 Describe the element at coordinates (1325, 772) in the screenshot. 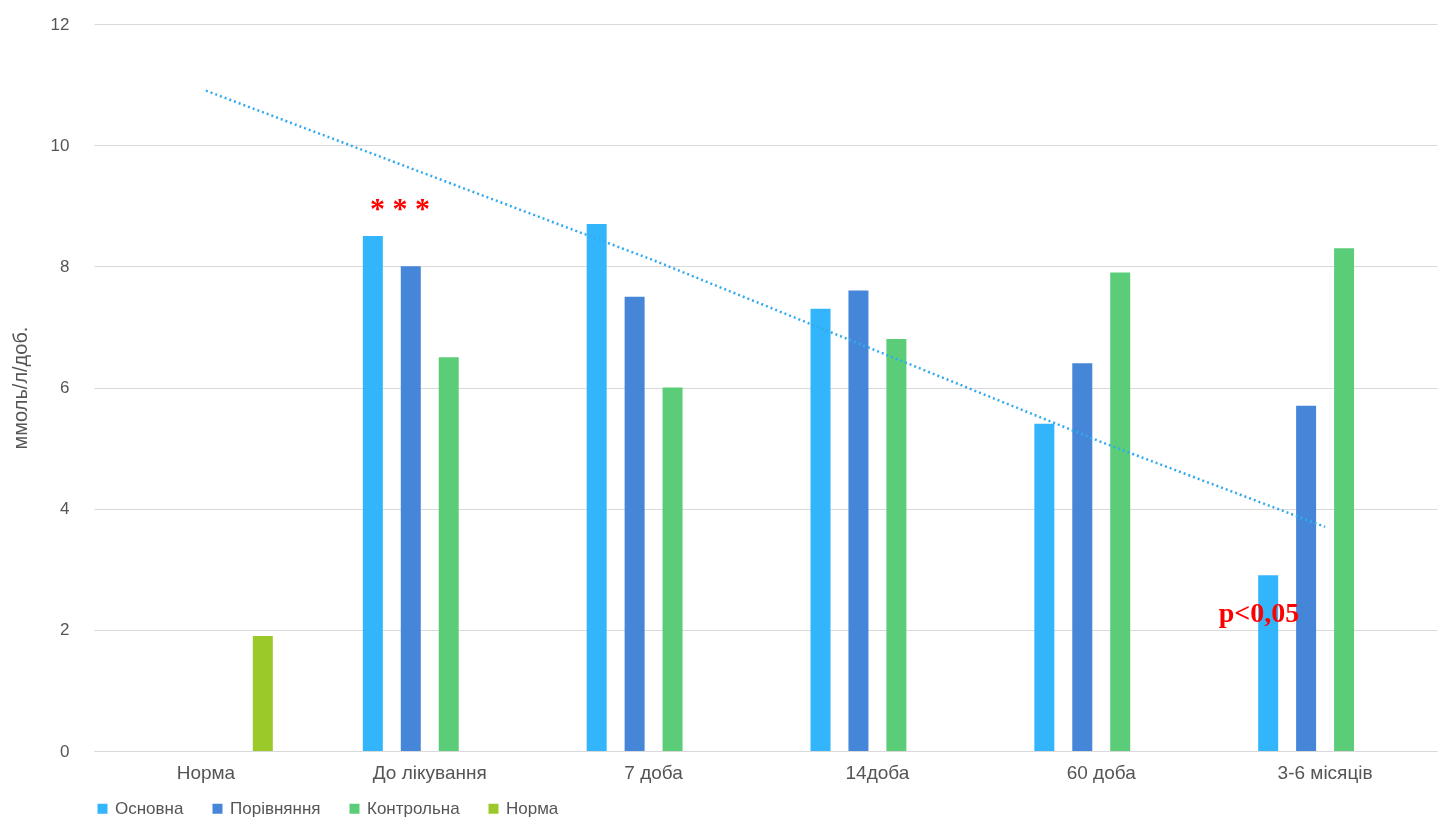

I see `x-tick-label: 3-6 місяців` at that location.